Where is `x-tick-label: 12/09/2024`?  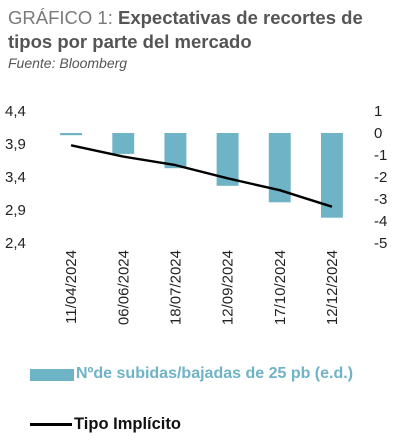 x-tick-label: 12/09/2024 is located at coordinates (228, 287).